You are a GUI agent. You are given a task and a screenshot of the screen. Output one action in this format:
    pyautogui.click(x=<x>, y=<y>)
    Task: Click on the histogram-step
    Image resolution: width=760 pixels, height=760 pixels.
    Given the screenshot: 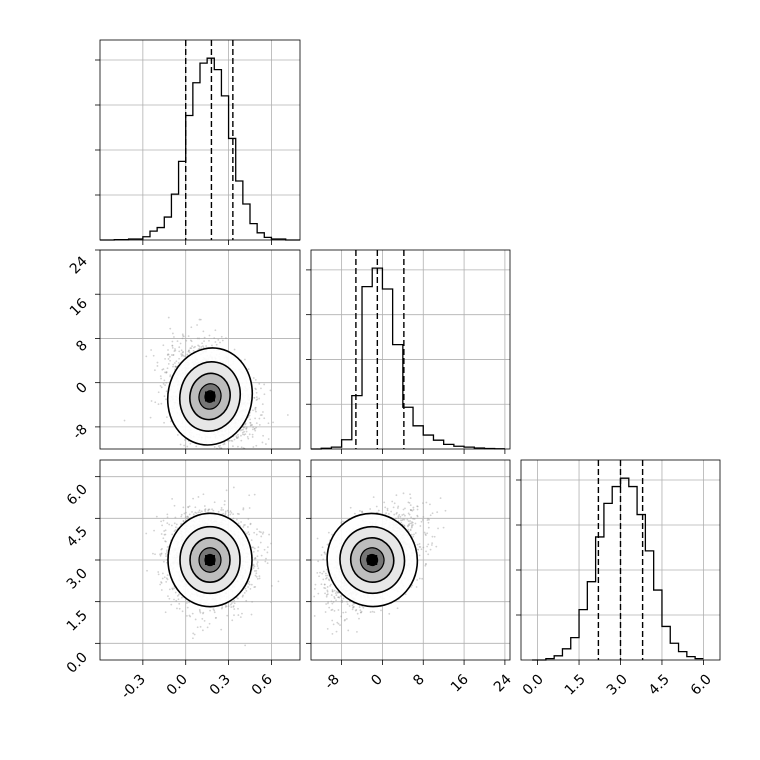 What is the action you would take?
    pyautogui.click(x=408, y=358)
    